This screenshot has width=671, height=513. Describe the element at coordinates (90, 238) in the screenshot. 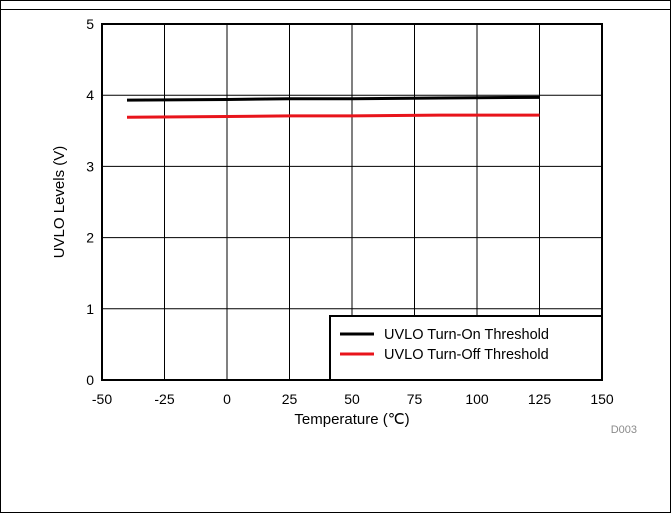

I see `y-tick-label: 2` at that location.